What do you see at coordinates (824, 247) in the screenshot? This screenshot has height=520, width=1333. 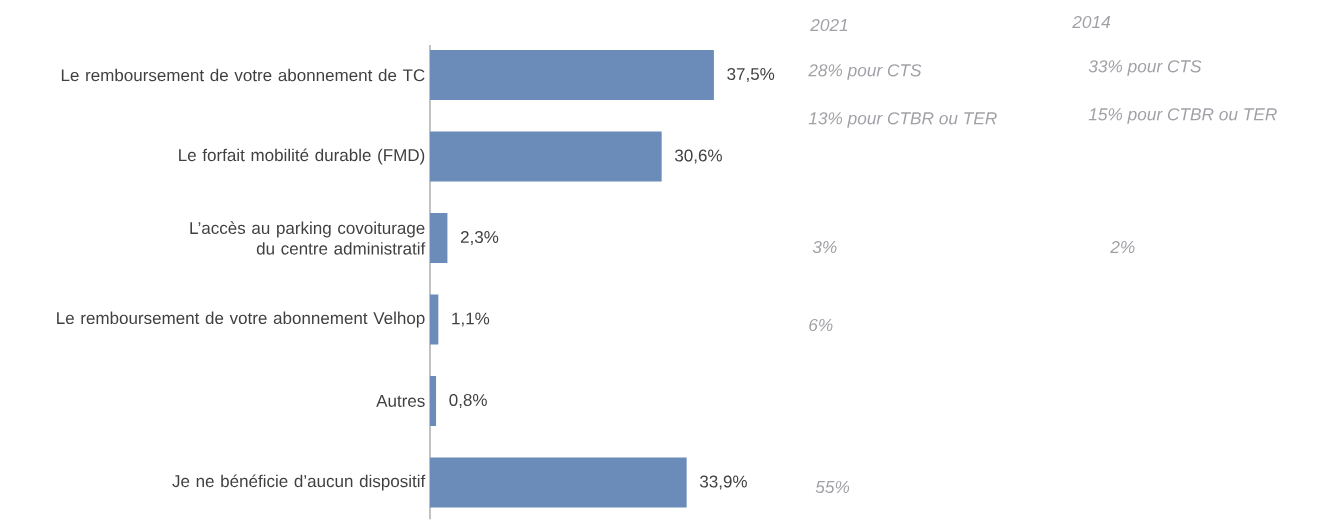 I see `text: 3%` at bounding box center [824, 247].